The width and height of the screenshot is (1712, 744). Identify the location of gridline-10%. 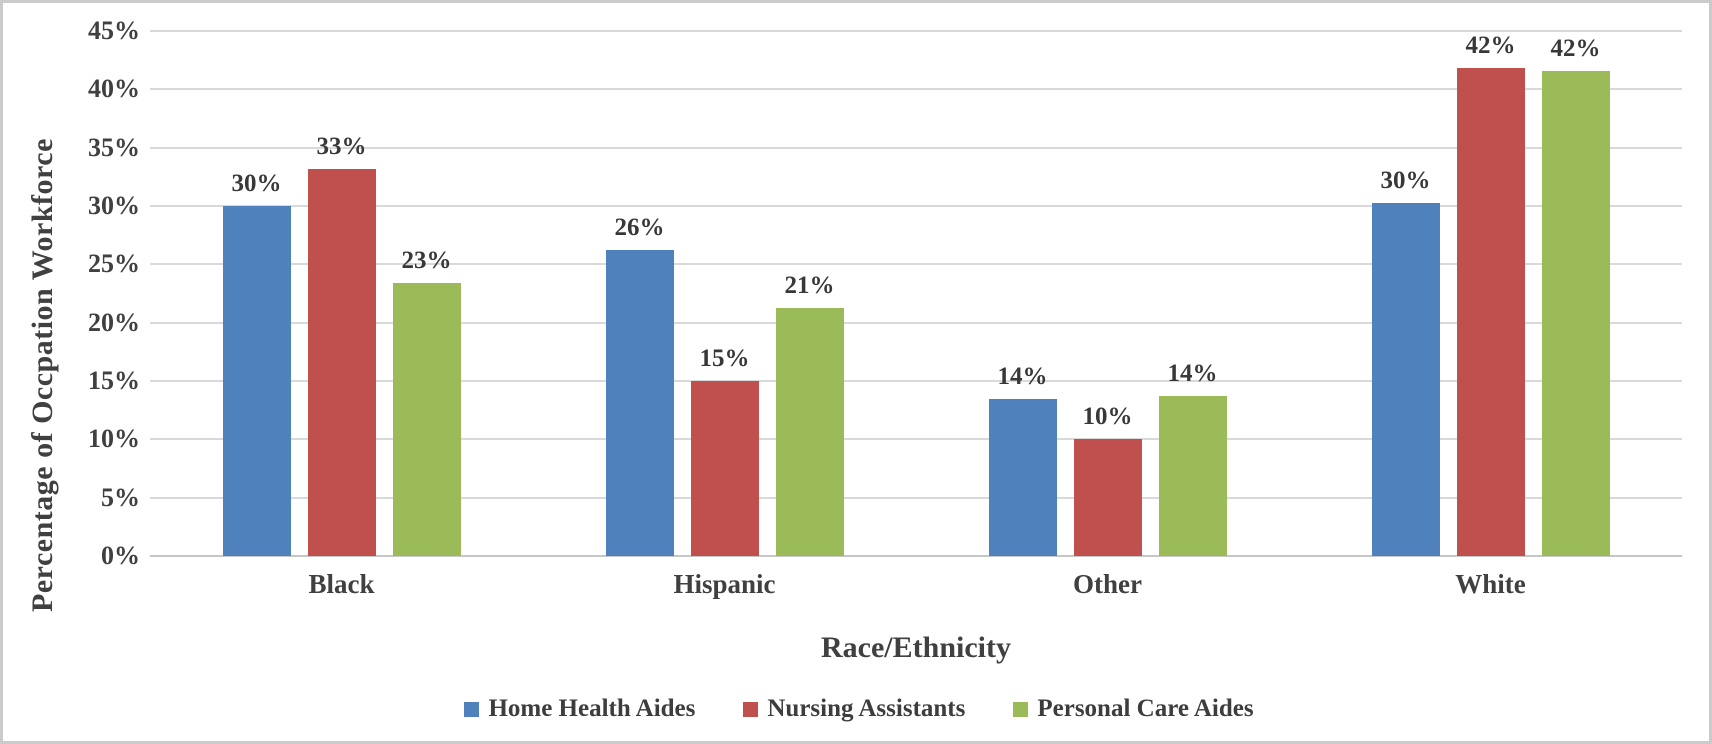
(916, 439).